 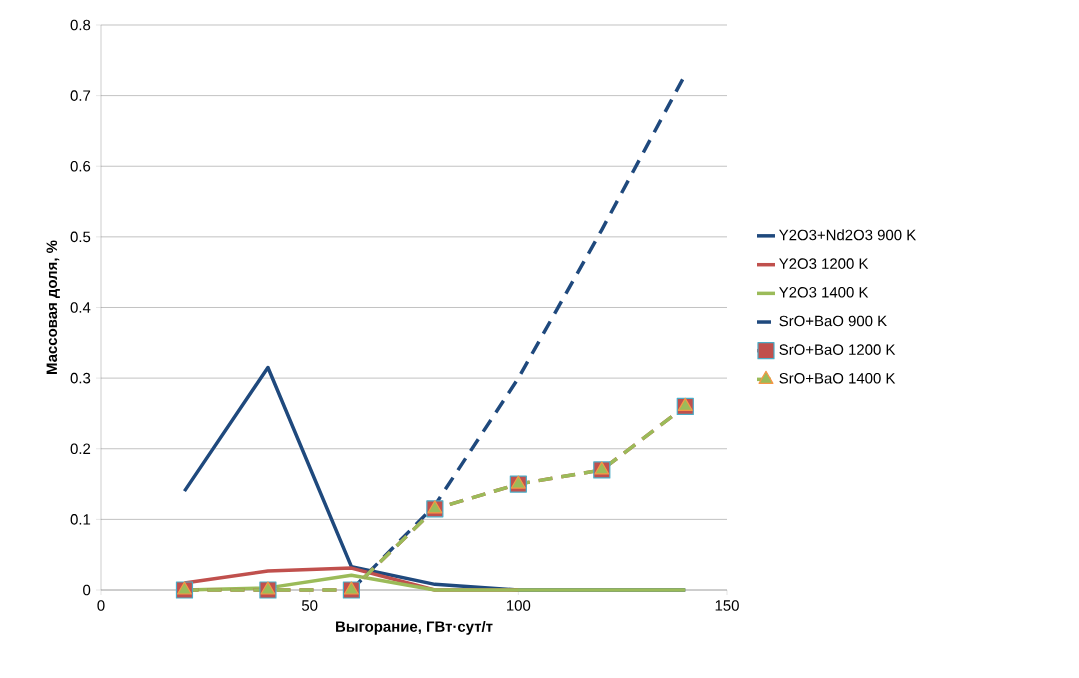 What do you see at coordinates (80, 307) in the screenshot?
I see `y-tick-label: 0.4` at bounding box center [80, 307].